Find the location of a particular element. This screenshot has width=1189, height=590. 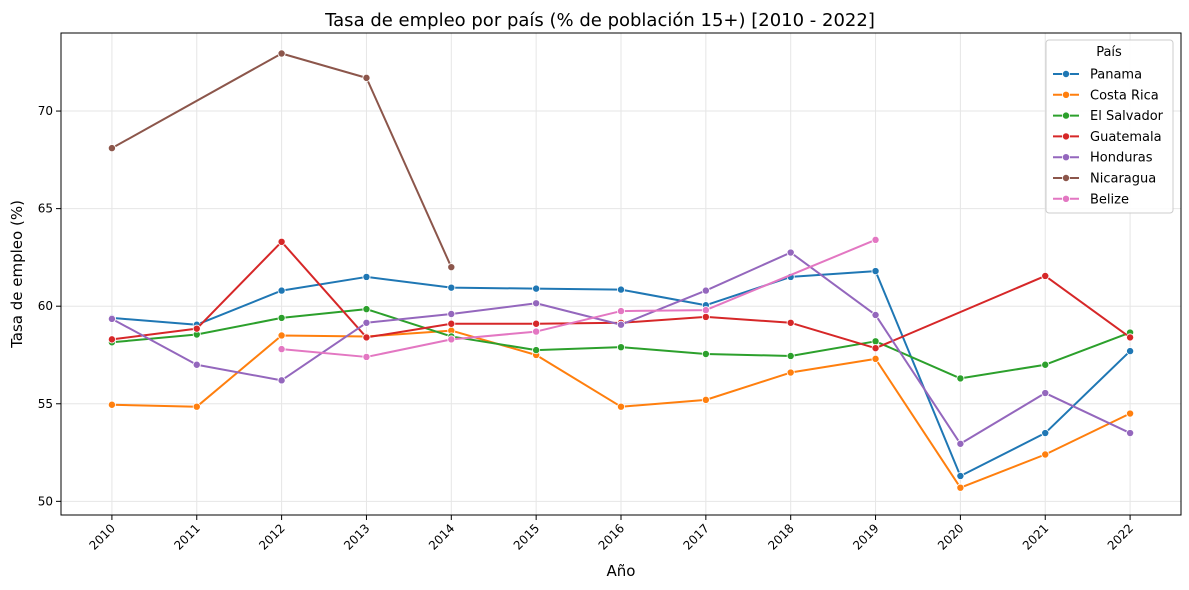

x-tick-label: 2019 is located at coordinates (865, 536).